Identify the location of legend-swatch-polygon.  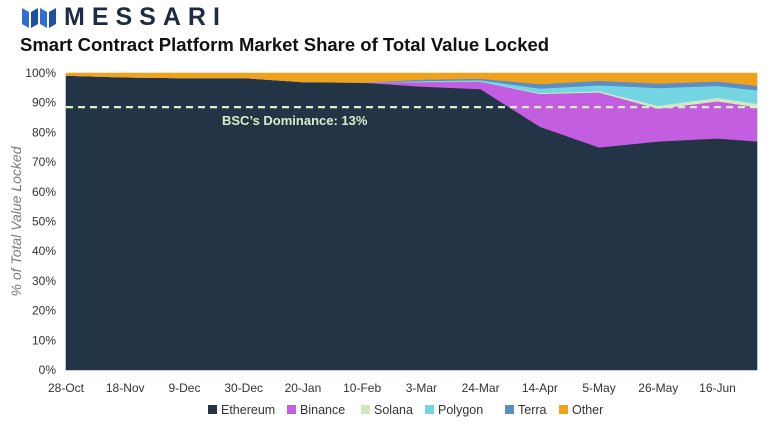
(429, 409).